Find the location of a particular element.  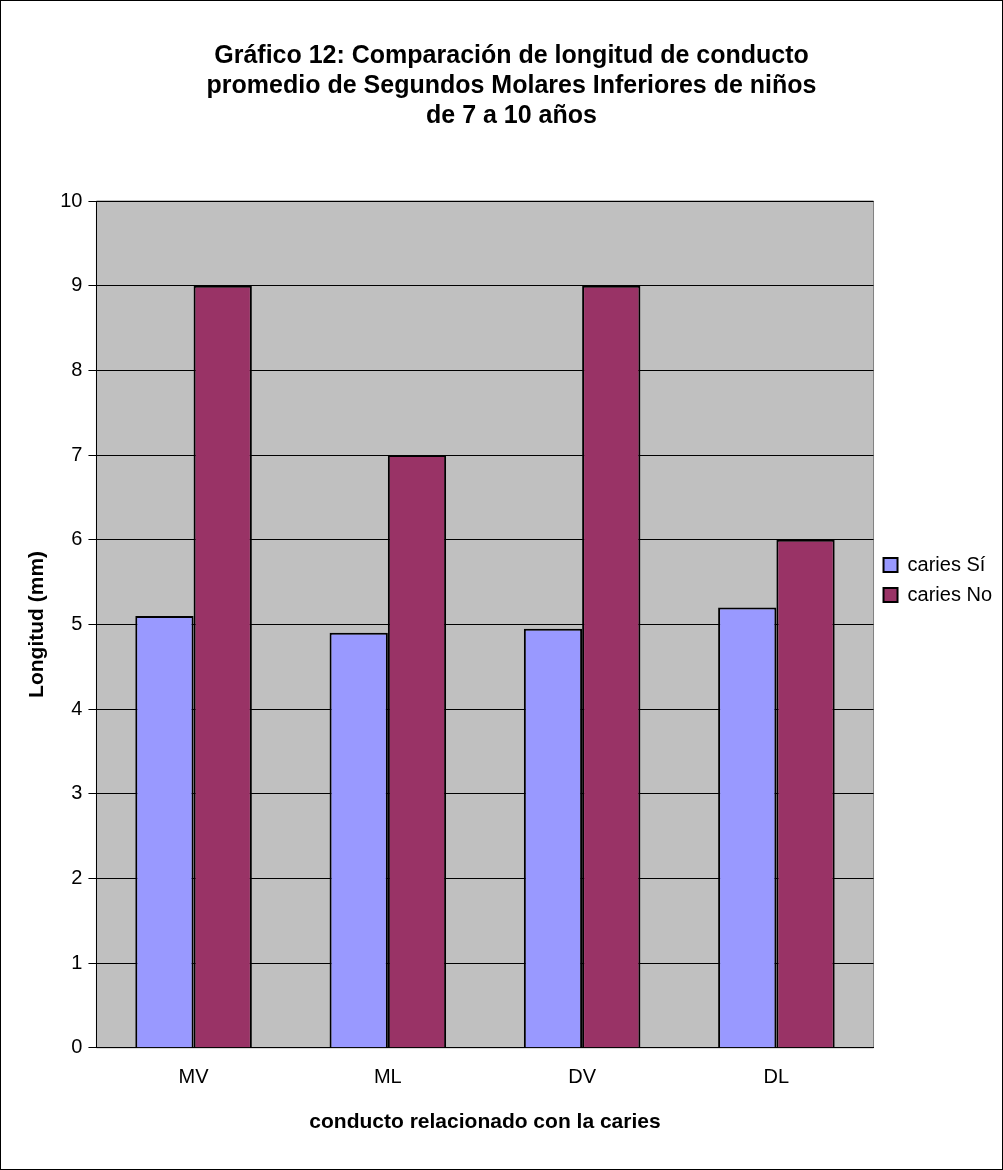

y-tick-label: 0 is located at coordinates (77, 1046).